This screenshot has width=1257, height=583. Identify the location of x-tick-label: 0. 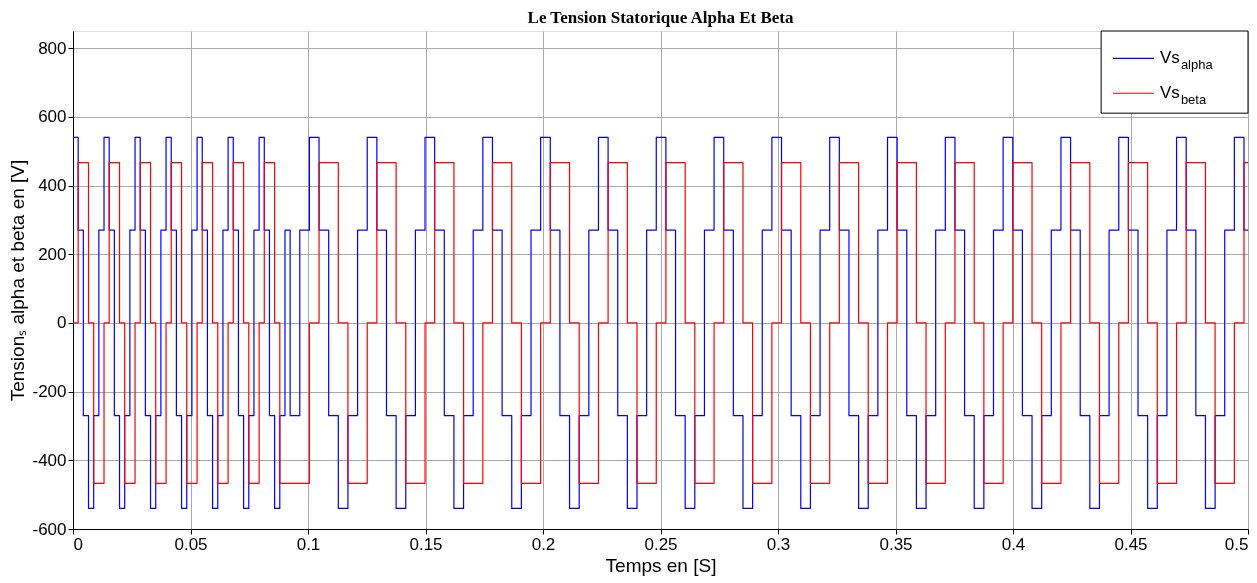
(78, 544).